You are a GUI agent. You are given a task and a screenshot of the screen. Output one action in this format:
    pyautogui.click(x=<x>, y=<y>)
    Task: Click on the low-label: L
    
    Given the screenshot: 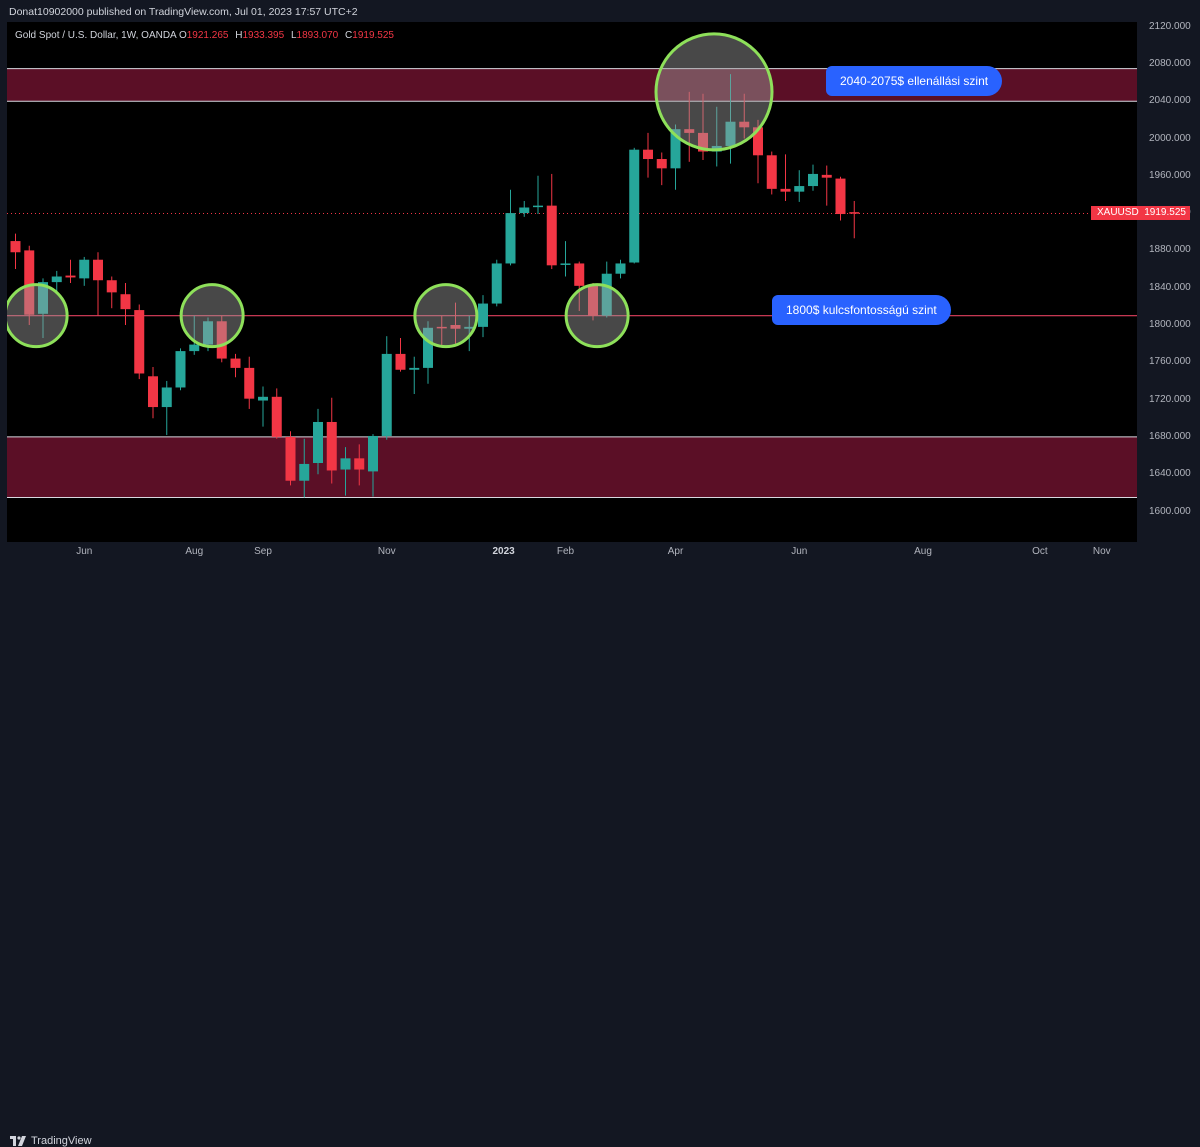 What is the action you would take?
    pyautogui.click(x=293, y=35)
    